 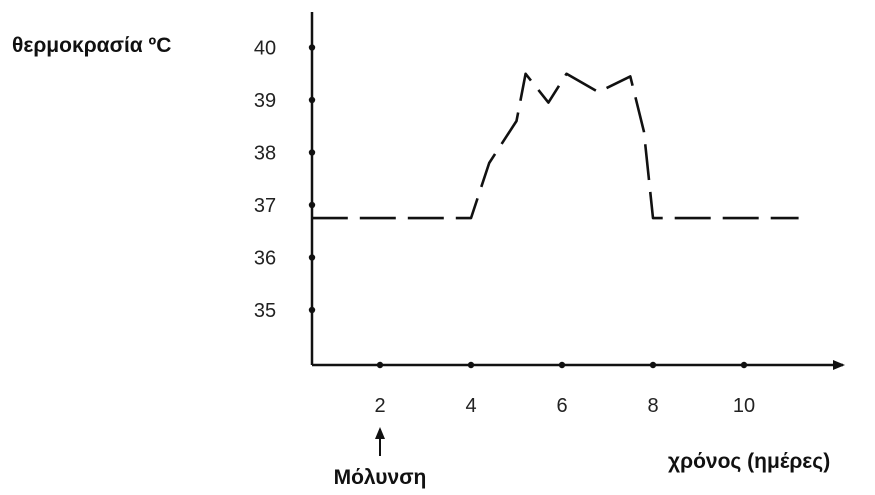 What do you see at coordinates (265, 311) in the screenshot?
I see `y-tick-label: 35` at bounding box center [265, 311].